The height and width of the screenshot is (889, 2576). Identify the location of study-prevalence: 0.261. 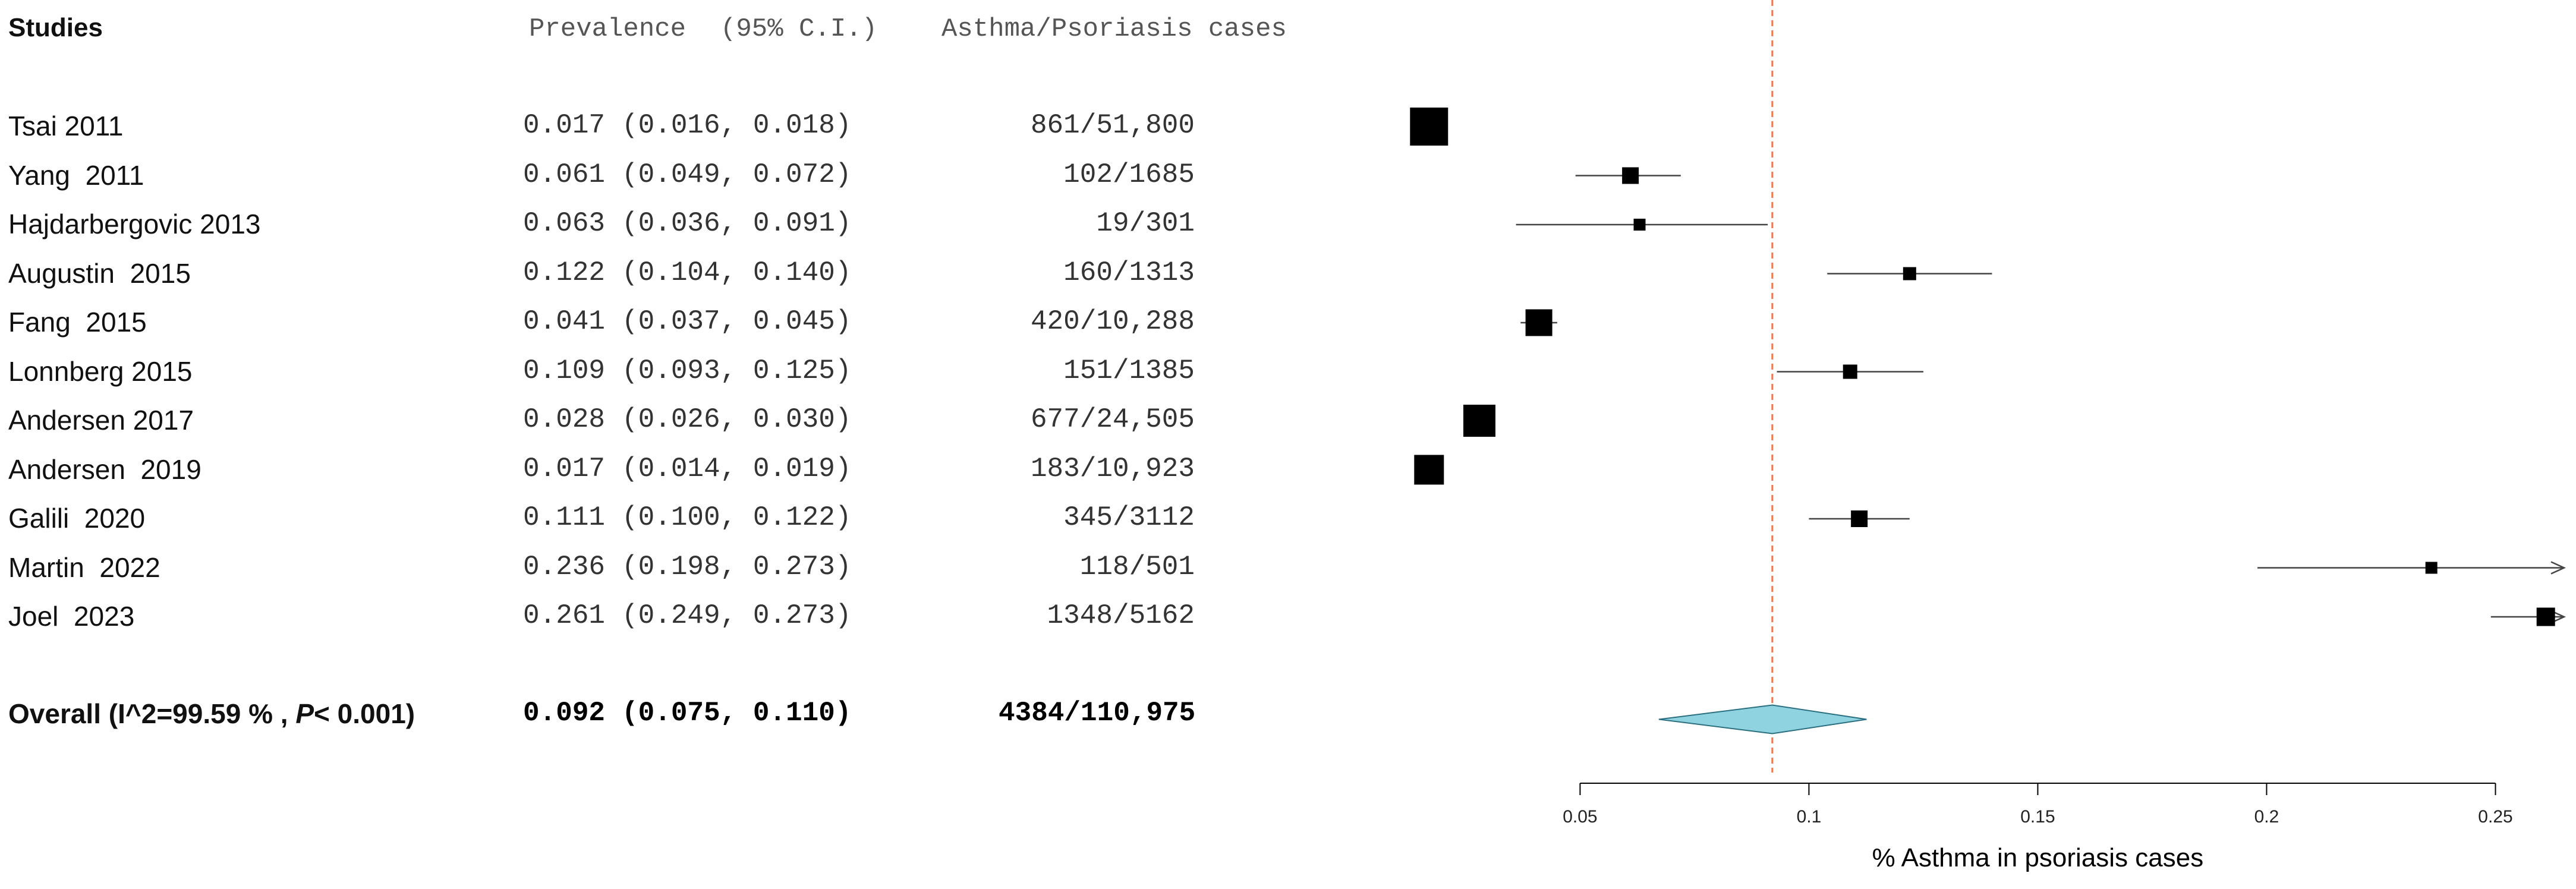
(564, 615).